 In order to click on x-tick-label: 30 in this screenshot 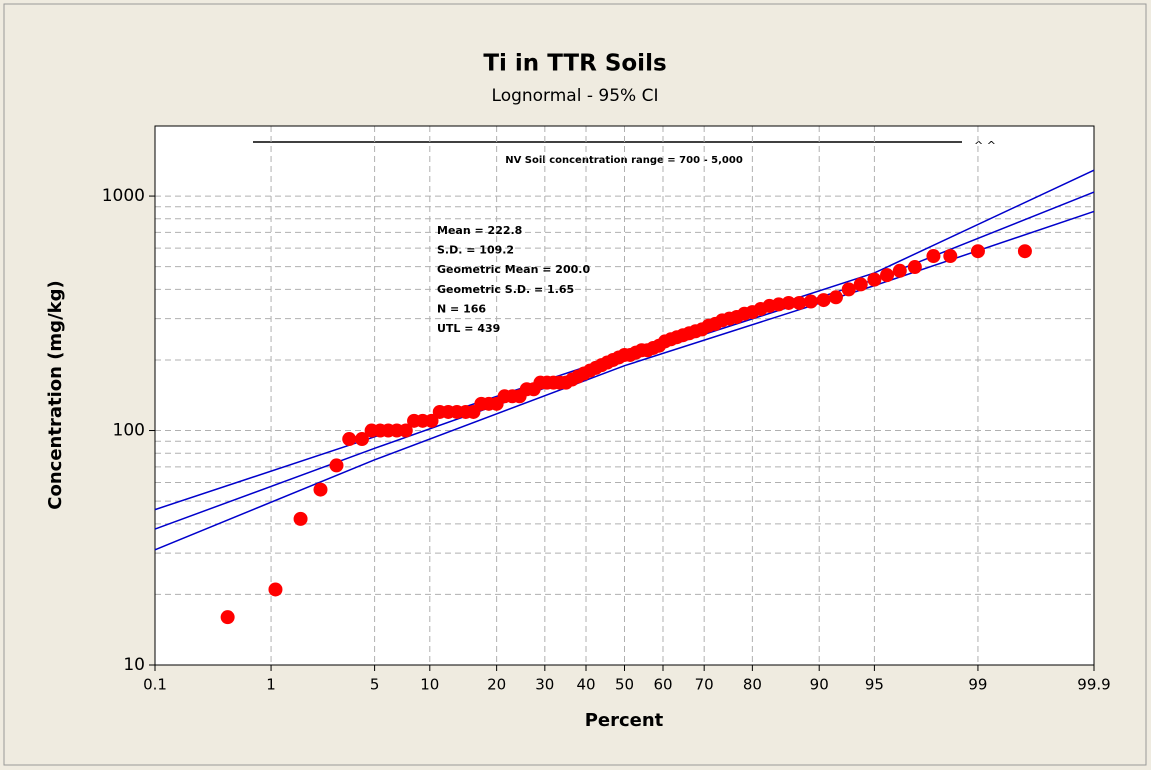, I will do `click(544, 685)`.